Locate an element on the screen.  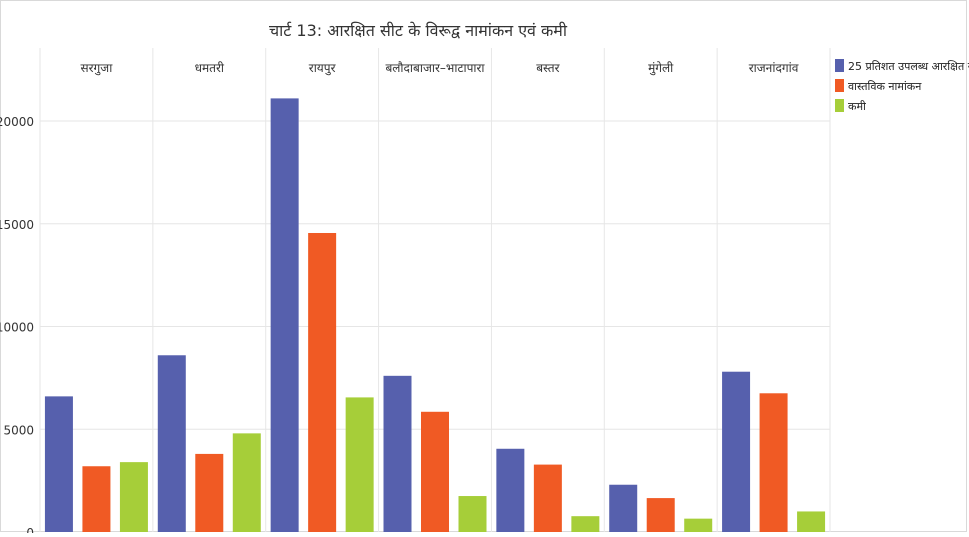
category-label: बस्तर is located at coordinates (548, 68).